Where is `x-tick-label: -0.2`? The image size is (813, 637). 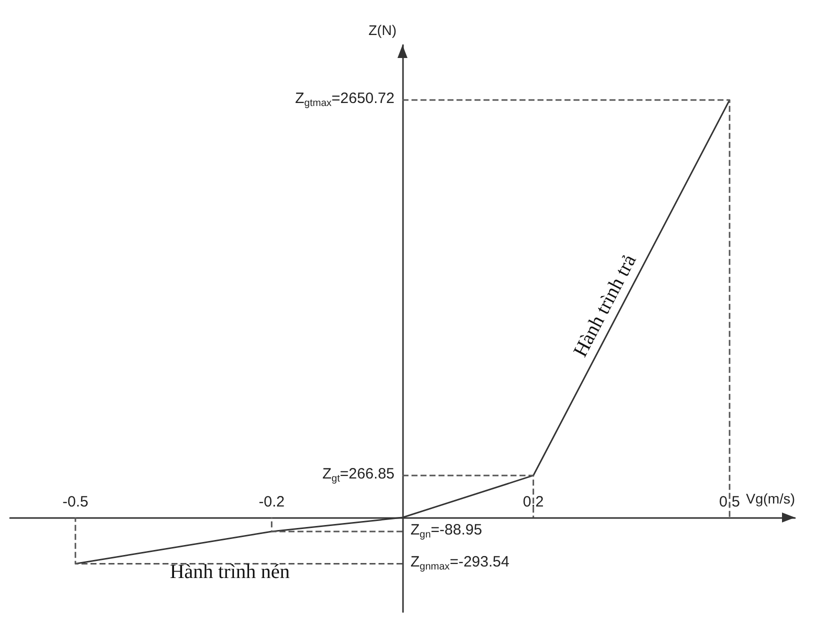
x-tick-label: -0.2 is located at coordinates (271, 502).